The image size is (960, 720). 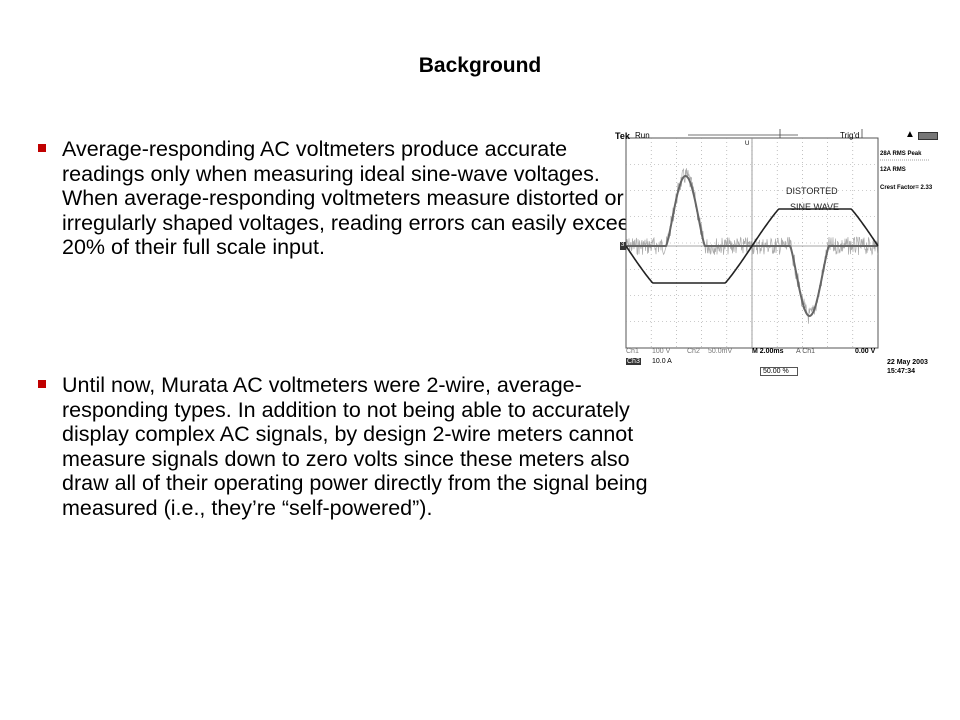 What do you see at coordinates (928, 136) in the screenshot?
I see `battery-icon` at bounding box center [928, 136].